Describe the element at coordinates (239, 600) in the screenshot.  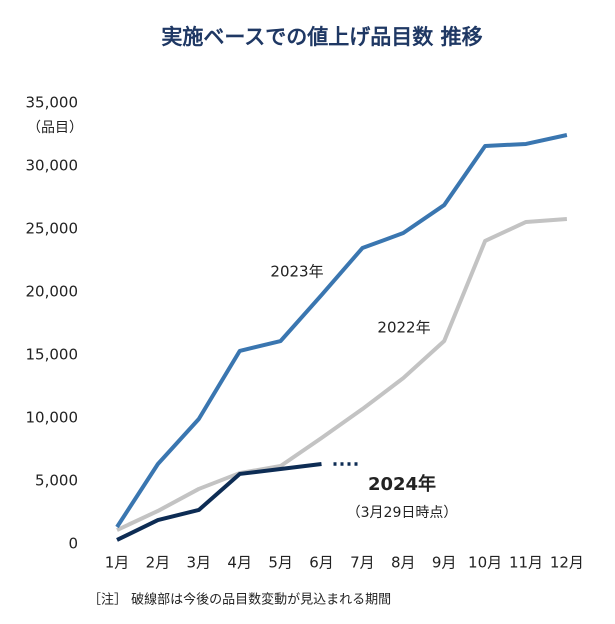
I see `footnote: ［注］ 破線部は今後の品目数変動が見込まれる期間` at that location.